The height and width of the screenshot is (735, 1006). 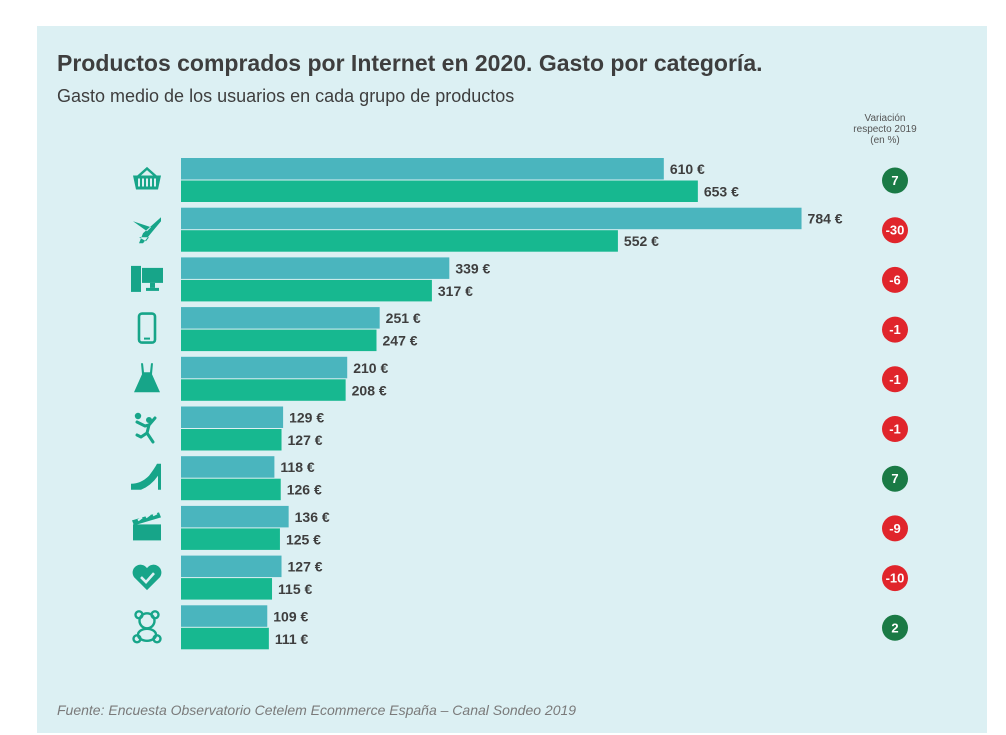 I want to click on data-label-2019: 129 €, so click(x=306, y=418).